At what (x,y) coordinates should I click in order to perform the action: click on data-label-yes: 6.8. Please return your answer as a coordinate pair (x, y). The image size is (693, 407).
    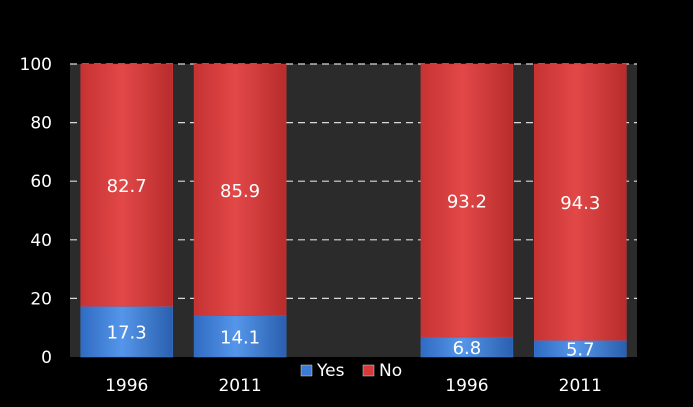
    Looking at the image, I should click on (467, 348).